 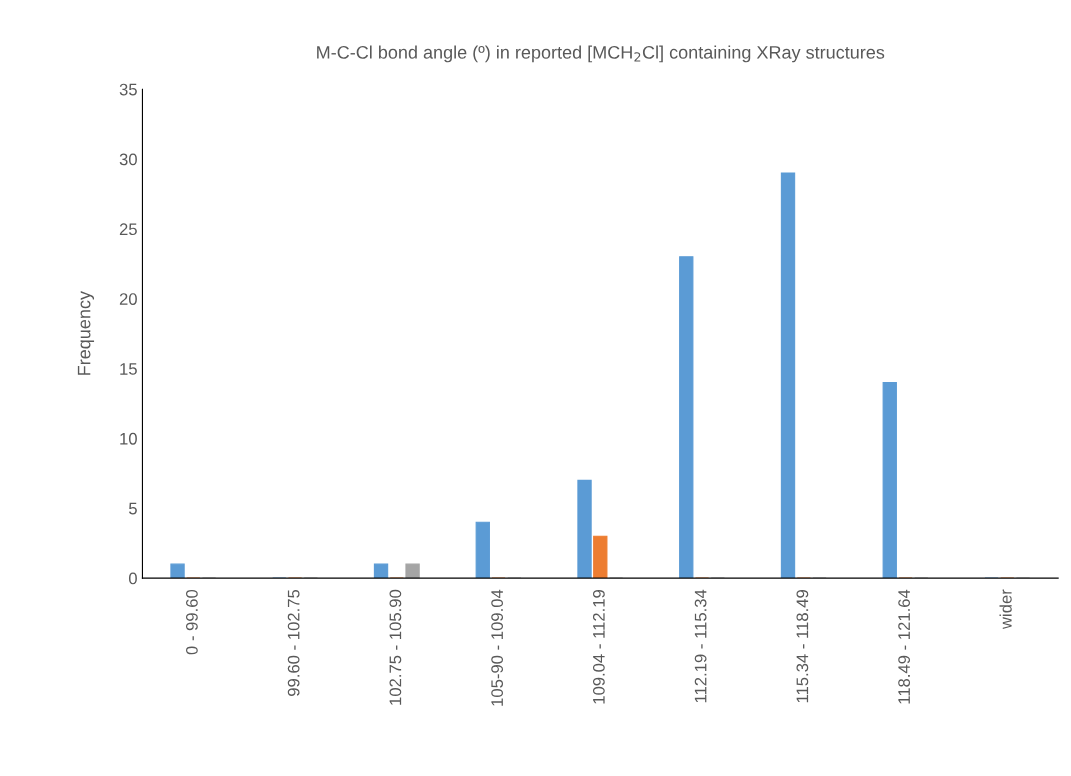 What do you see at coordinates (128, 89) in the screenshot?
I see `y-tick-label: 35` at bounding box center [128, 89].